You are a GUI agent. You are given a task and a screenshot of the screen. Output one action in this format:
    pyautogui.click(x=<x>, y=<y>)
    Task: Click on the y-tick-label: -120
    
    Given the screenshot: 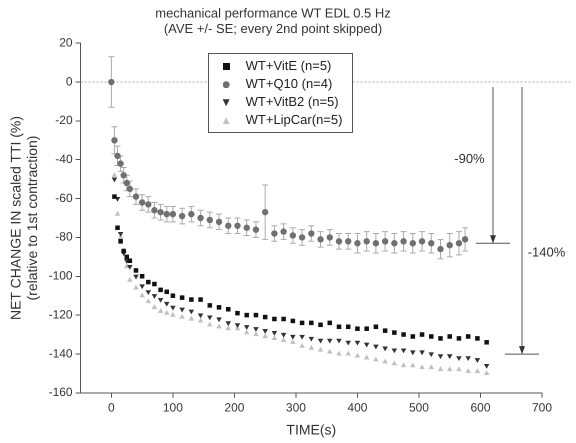 What is the action you would take?
    pyautogui.click(x=60, y=314)
    